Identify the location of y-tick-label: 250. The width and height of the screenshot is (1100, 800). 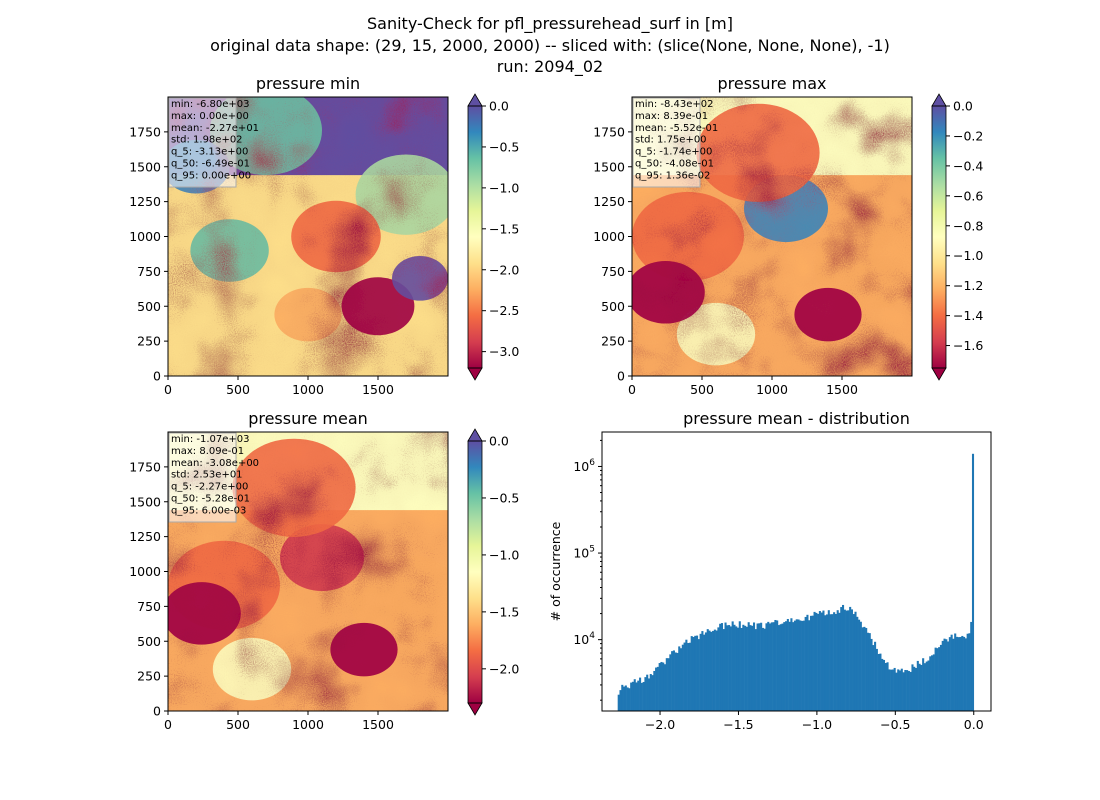
(149, 341).